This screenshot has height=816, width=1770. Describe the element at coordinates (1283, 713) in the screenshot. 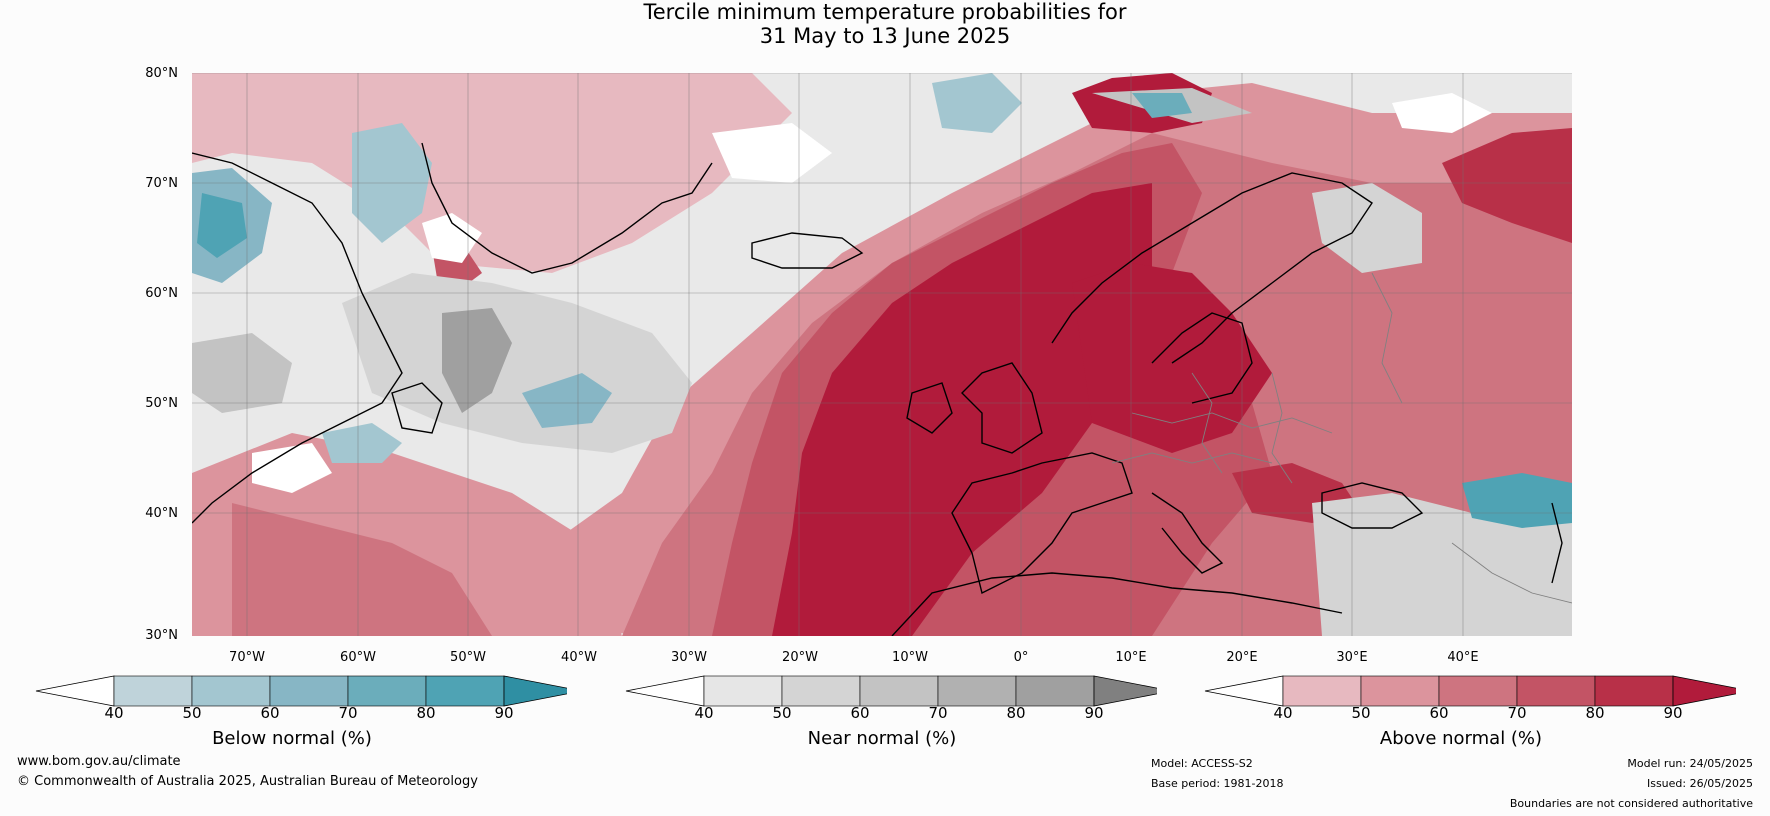

I see `colorbar-above-tick-40: 40` at that location.